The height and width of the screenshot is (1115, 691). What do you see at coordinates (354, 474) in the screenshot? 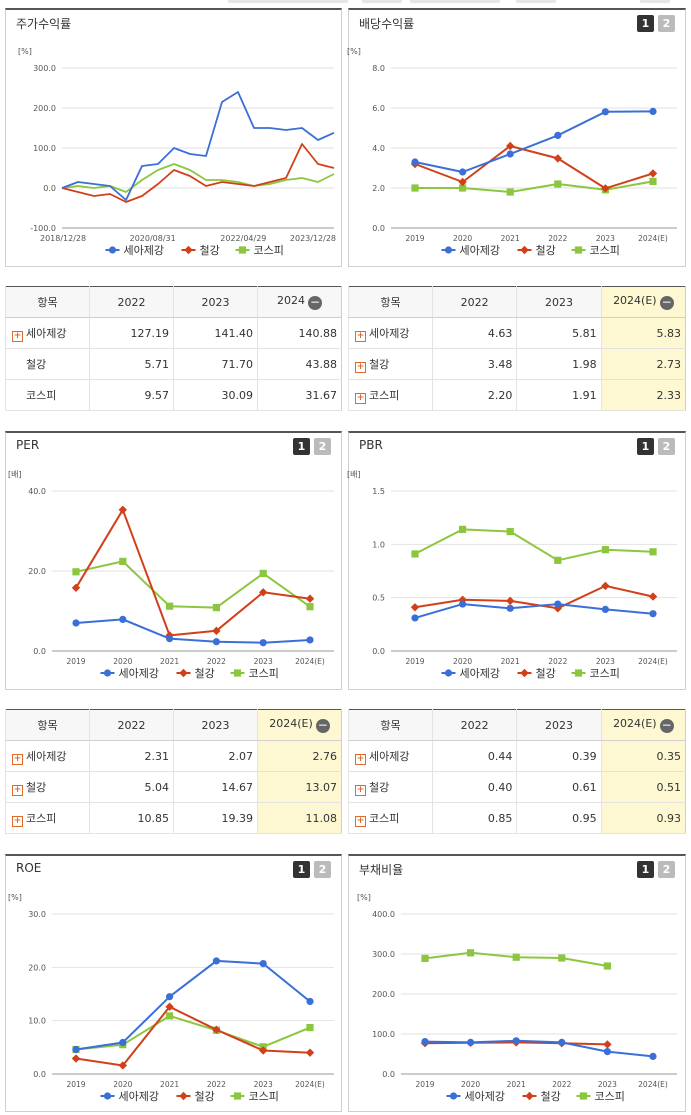
I see `unit-label: [배]` at bounding box center [354, 474].